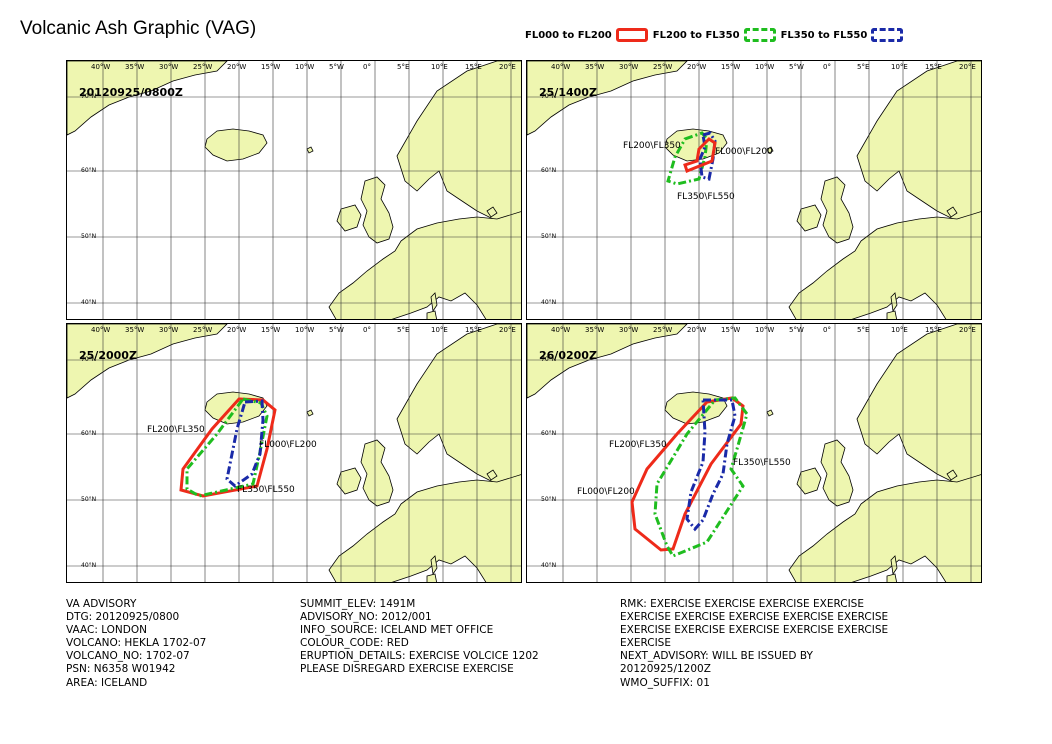 Image resolution: width=1052 pixels, height=744 pixels. What do you see at coordinates (665, 669) in the screenshot?
I see `advisory-line: 20120925/1200Z` at bounding box center [665, 669].